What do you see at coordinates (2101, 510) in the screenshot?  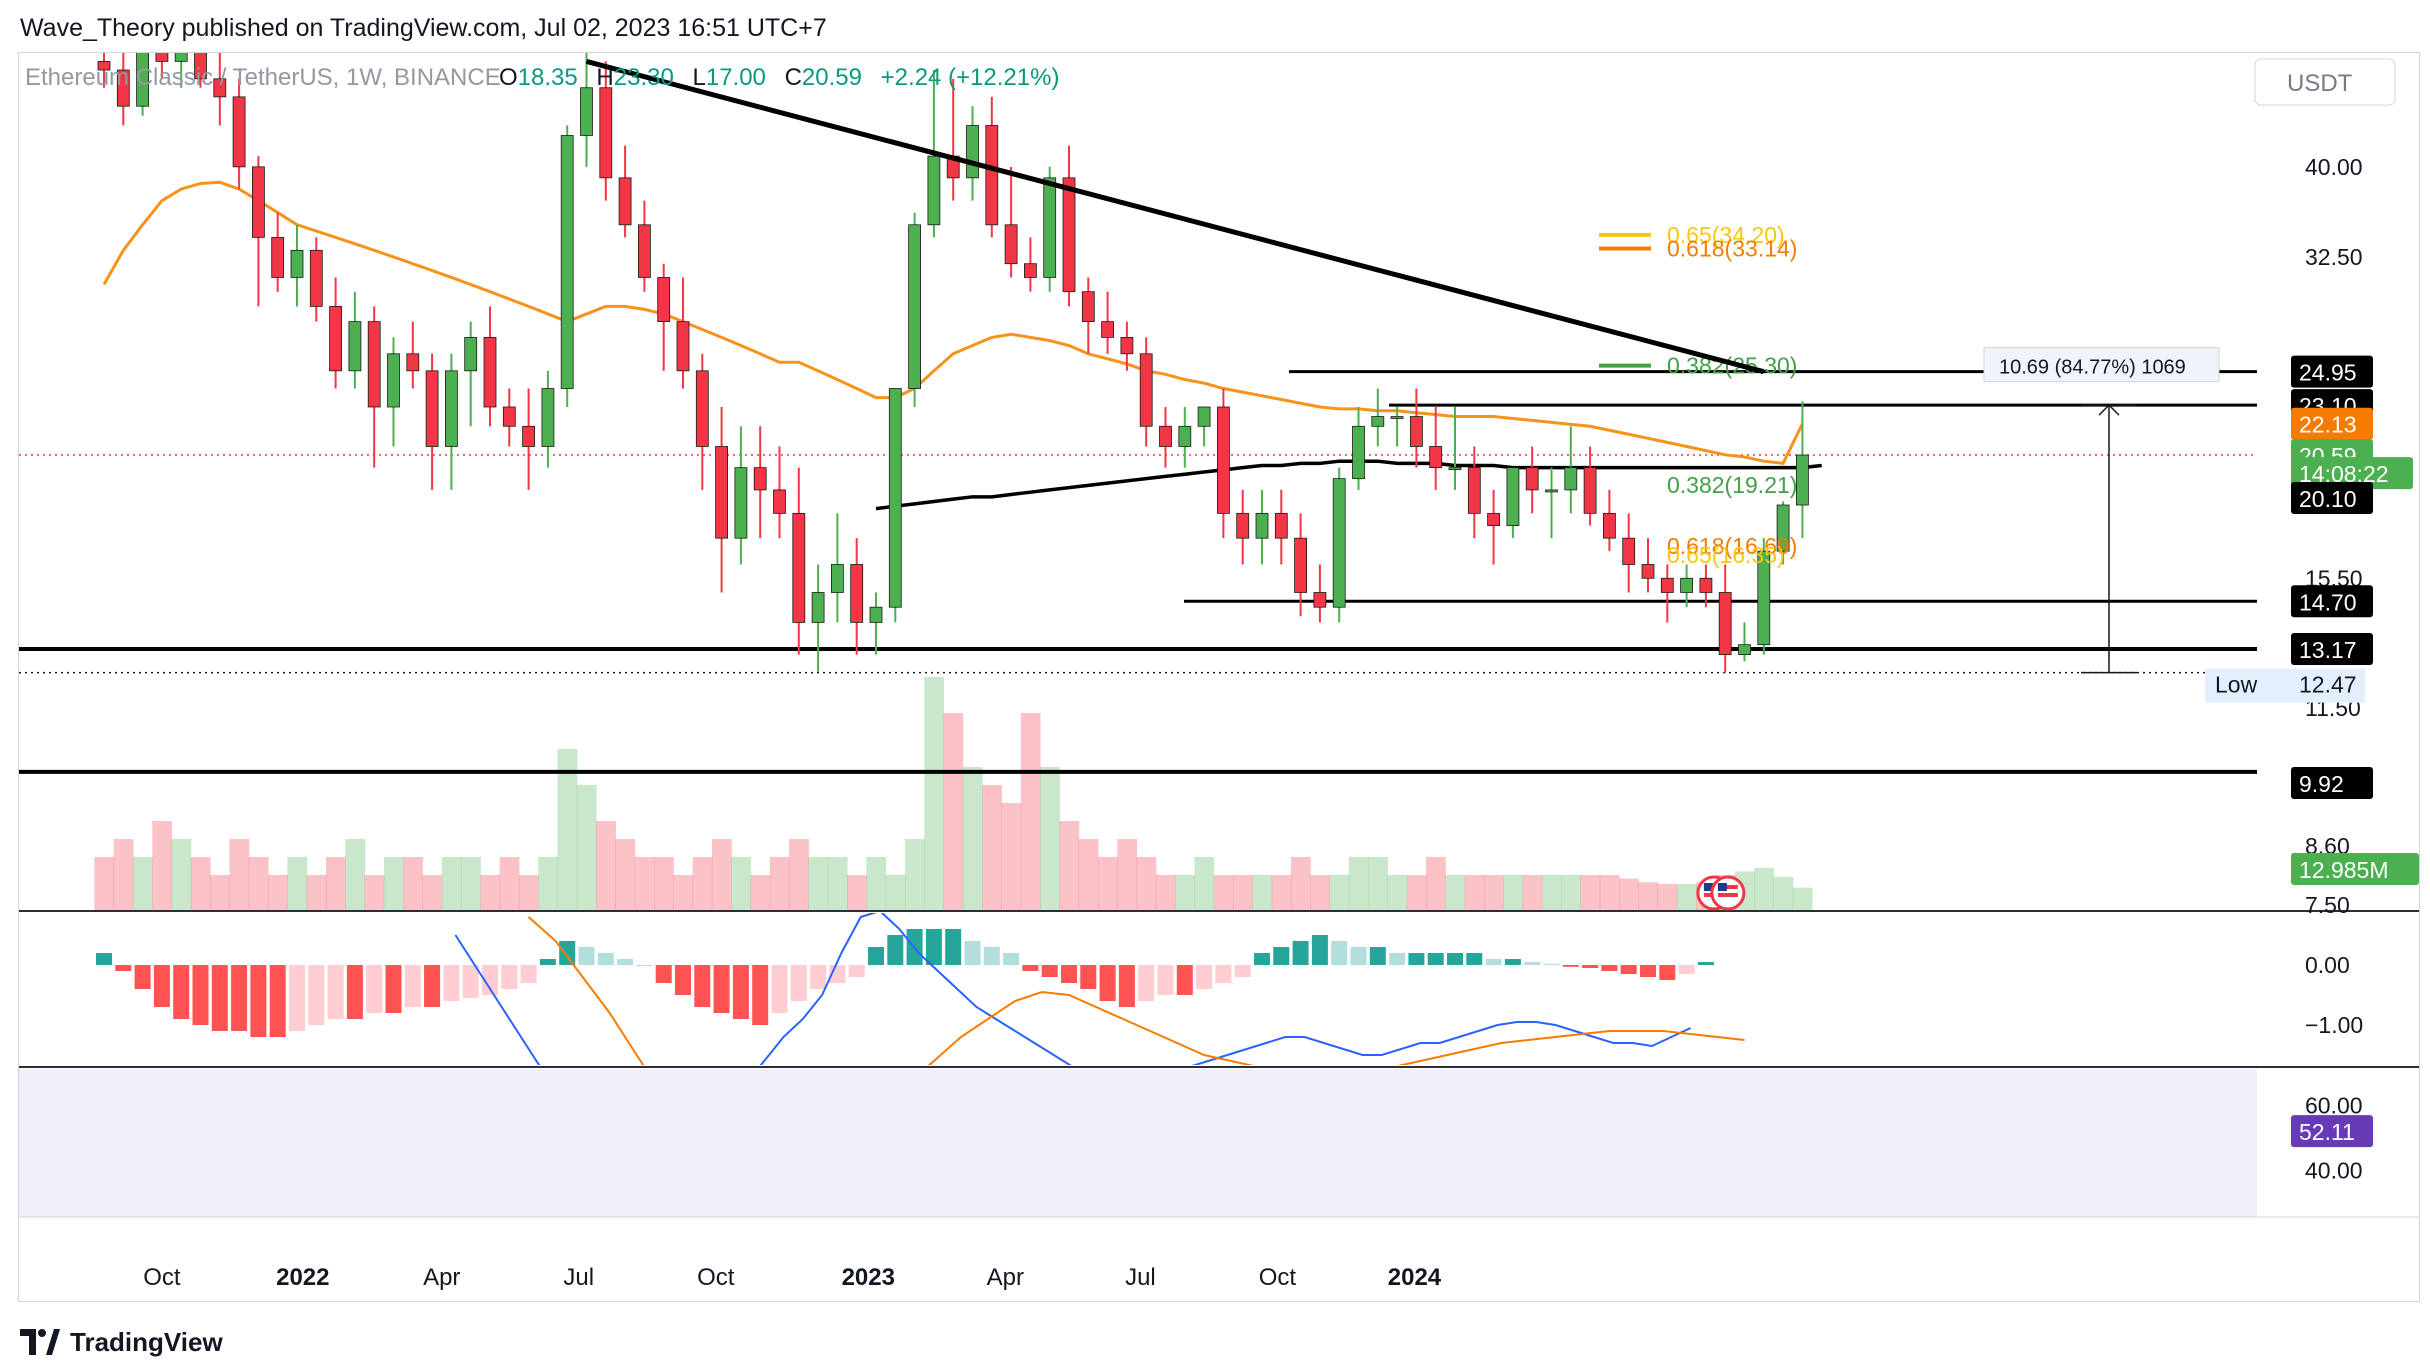 I see `measure-tool: 10.69 (84.77%) 1069` at bounding box center [2101, 510].